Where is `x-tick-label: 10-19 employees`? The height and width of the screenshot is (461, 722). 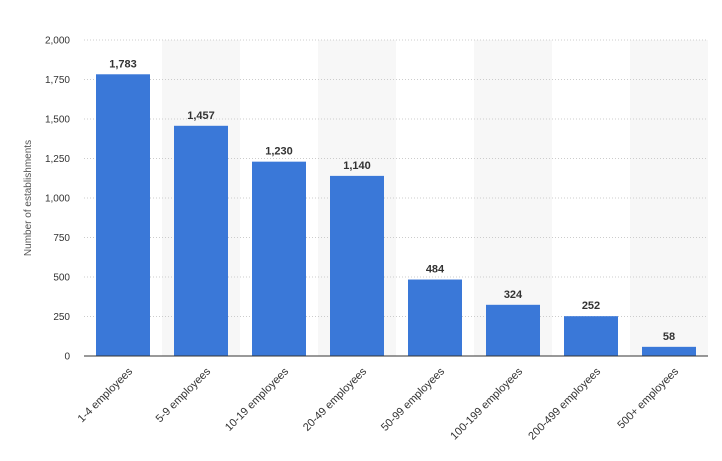 x-tick-label: 10-19 employees is located at coordinates (257, 399).